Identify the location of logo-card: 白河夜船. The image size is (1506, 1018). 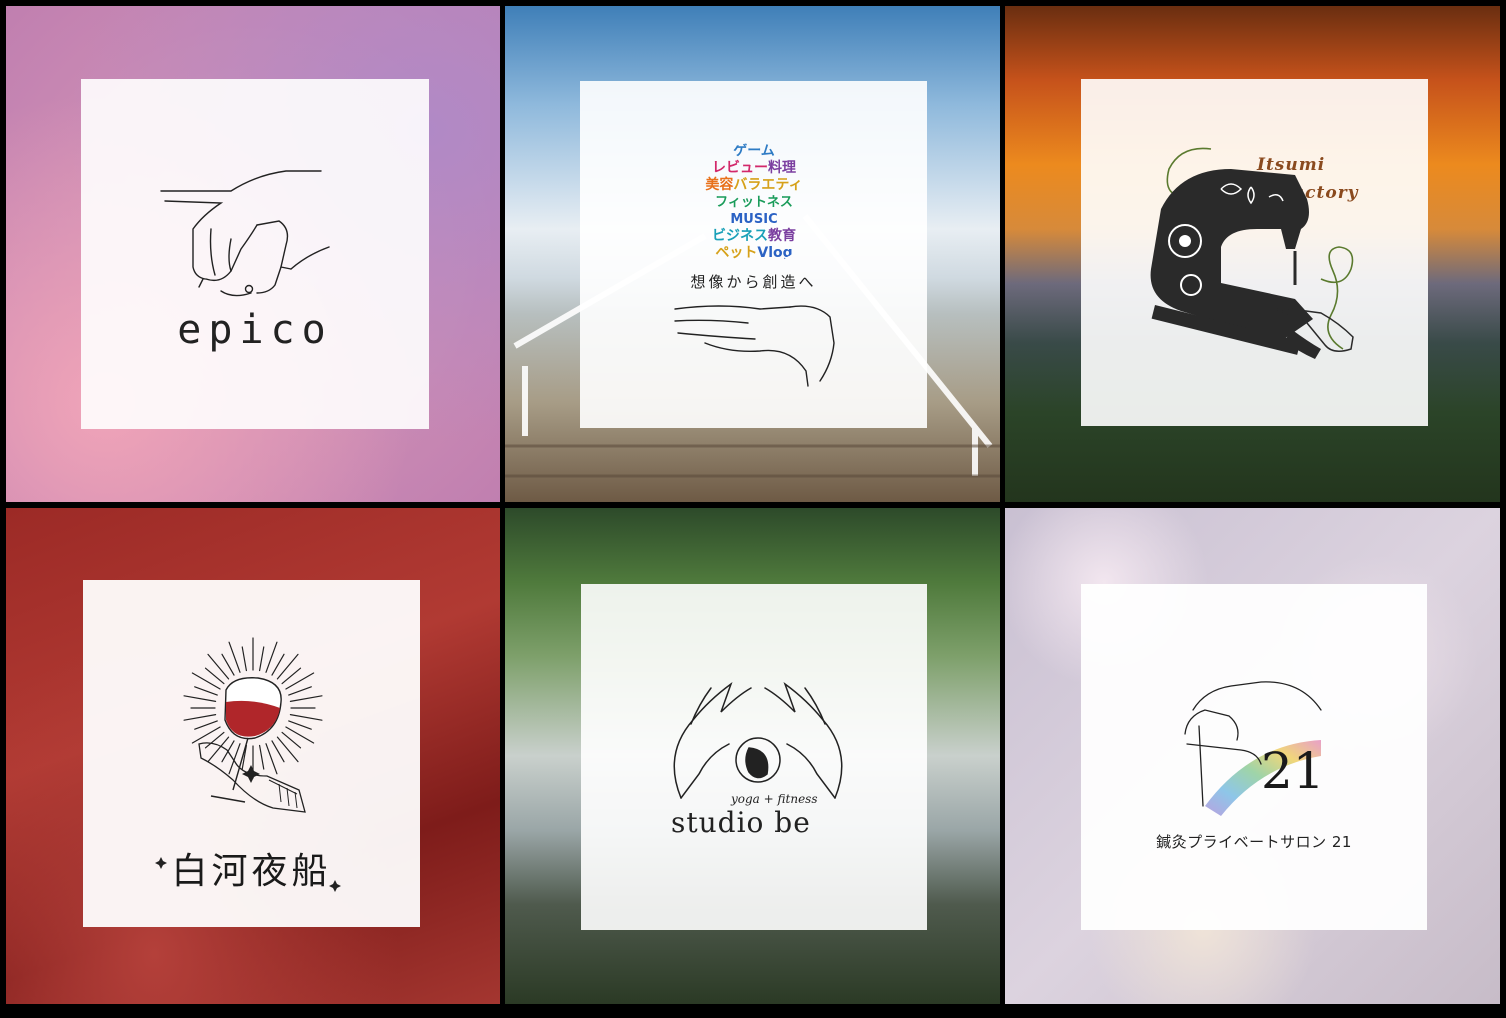
(251, 753).